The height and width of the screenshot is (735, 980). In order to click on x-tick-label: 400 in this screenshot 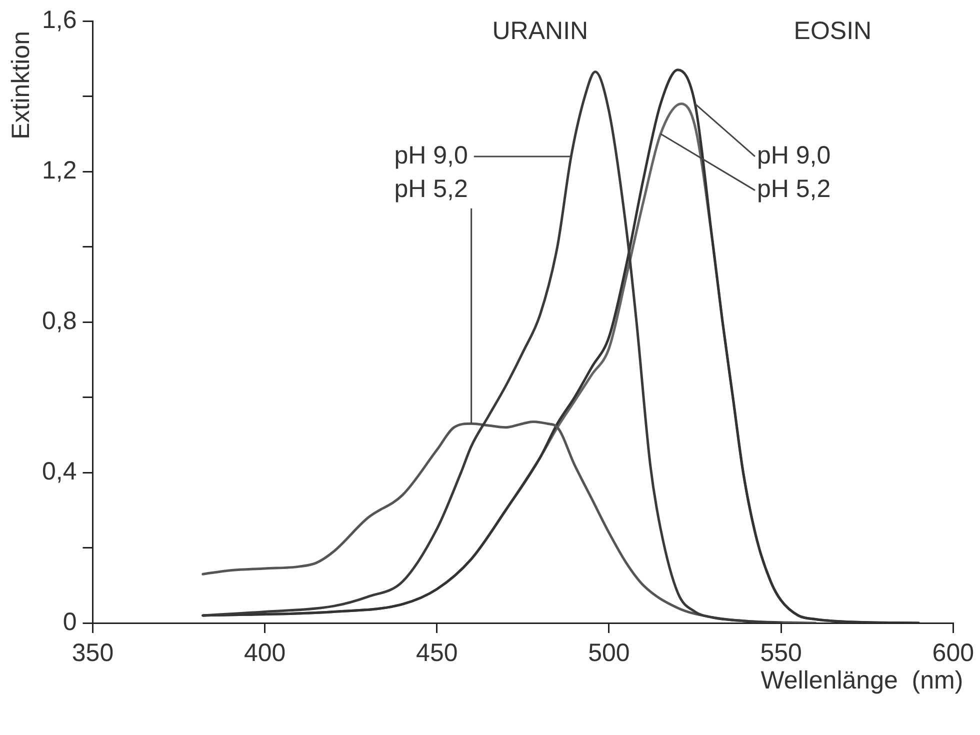, I will do `click(265, 652)`.